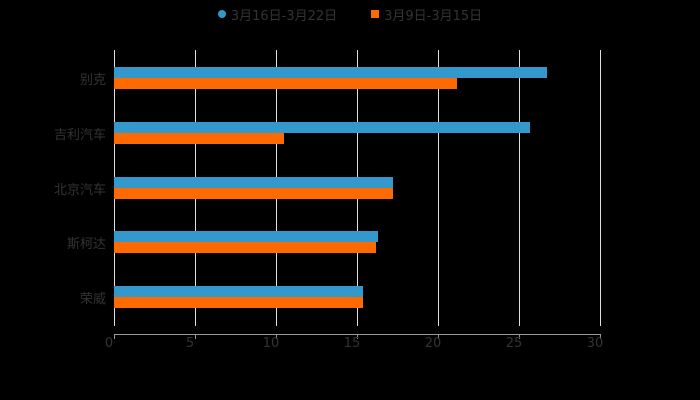  I want to click on circle-marker-icon, so click(221, 14).